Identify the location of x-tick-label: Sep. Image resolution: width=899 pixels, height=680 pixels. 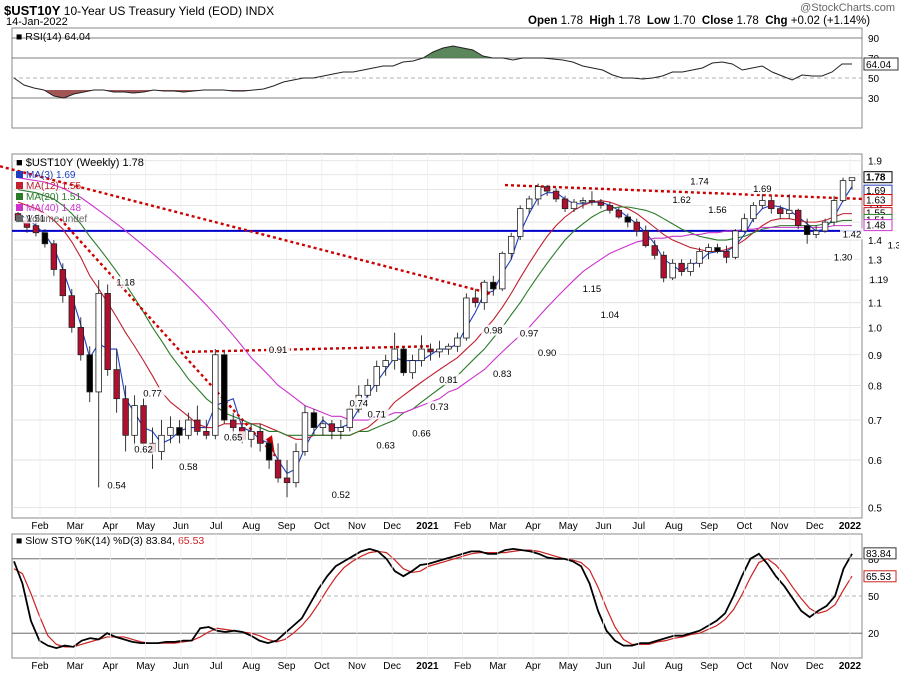
(287, 666).